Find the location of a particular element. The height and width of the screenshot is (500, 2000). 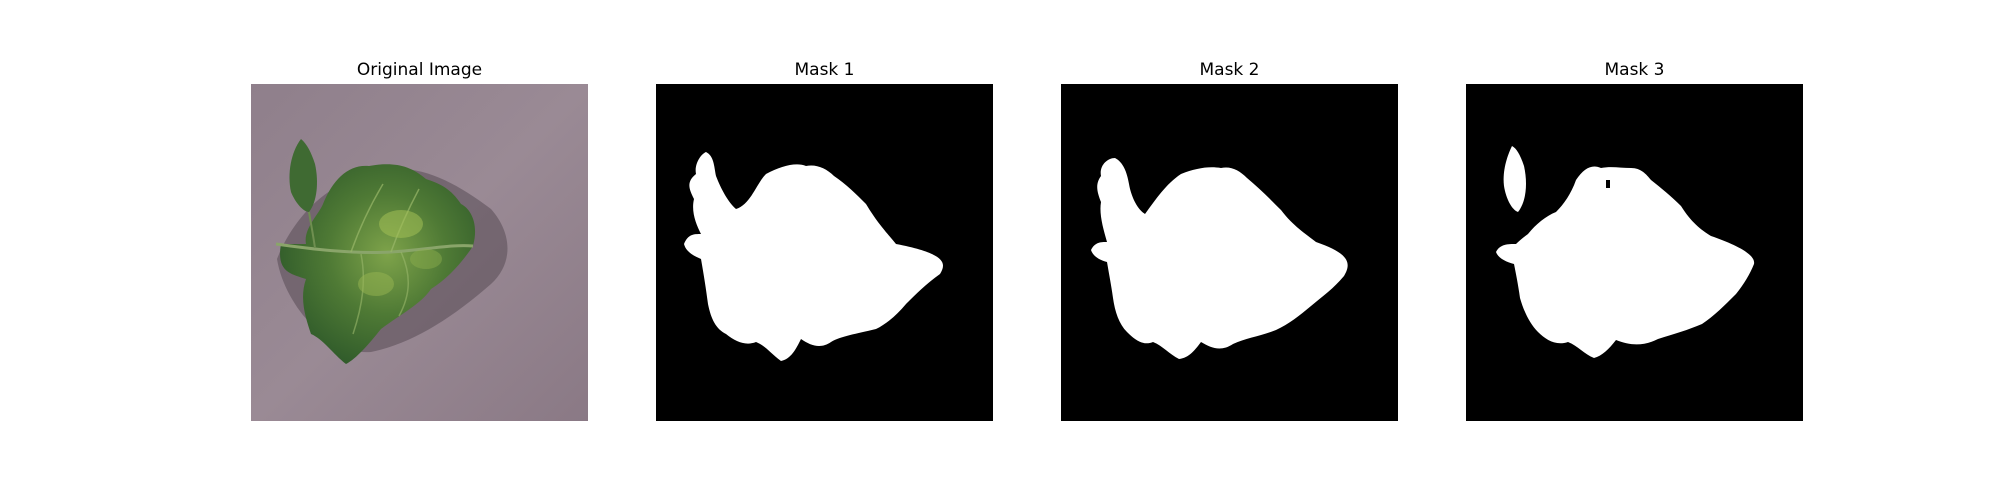

panel-title: Mask 3 is located at coordinates (1634, 70).